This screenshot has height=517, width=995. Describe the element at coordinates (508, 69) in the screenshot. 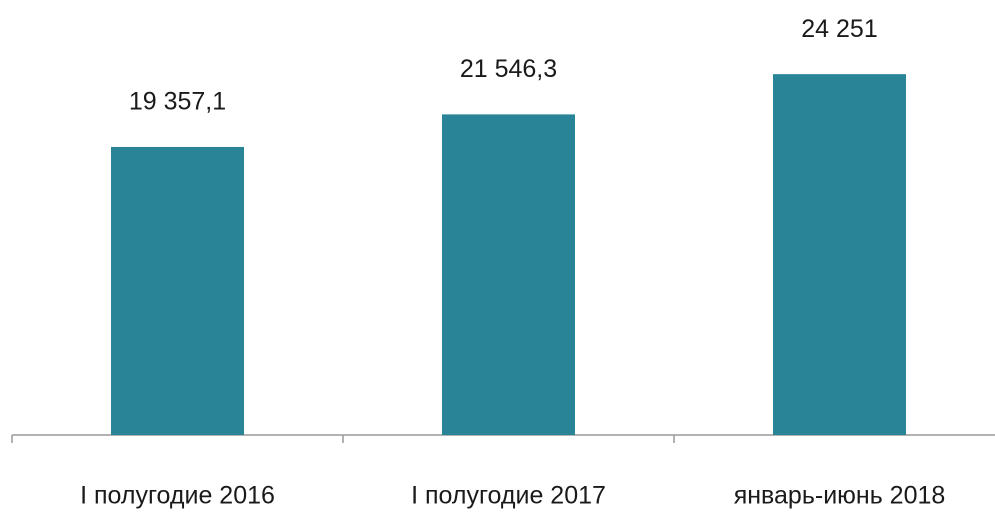

I see `value-label: 21 546,3` at that location.